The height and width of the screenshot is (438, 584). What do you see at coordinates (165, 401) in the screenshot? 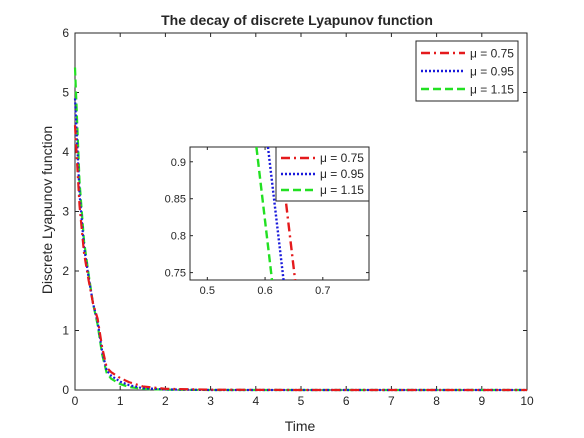
I see `x-tick-label: 2` at bounding box center [165, 401].